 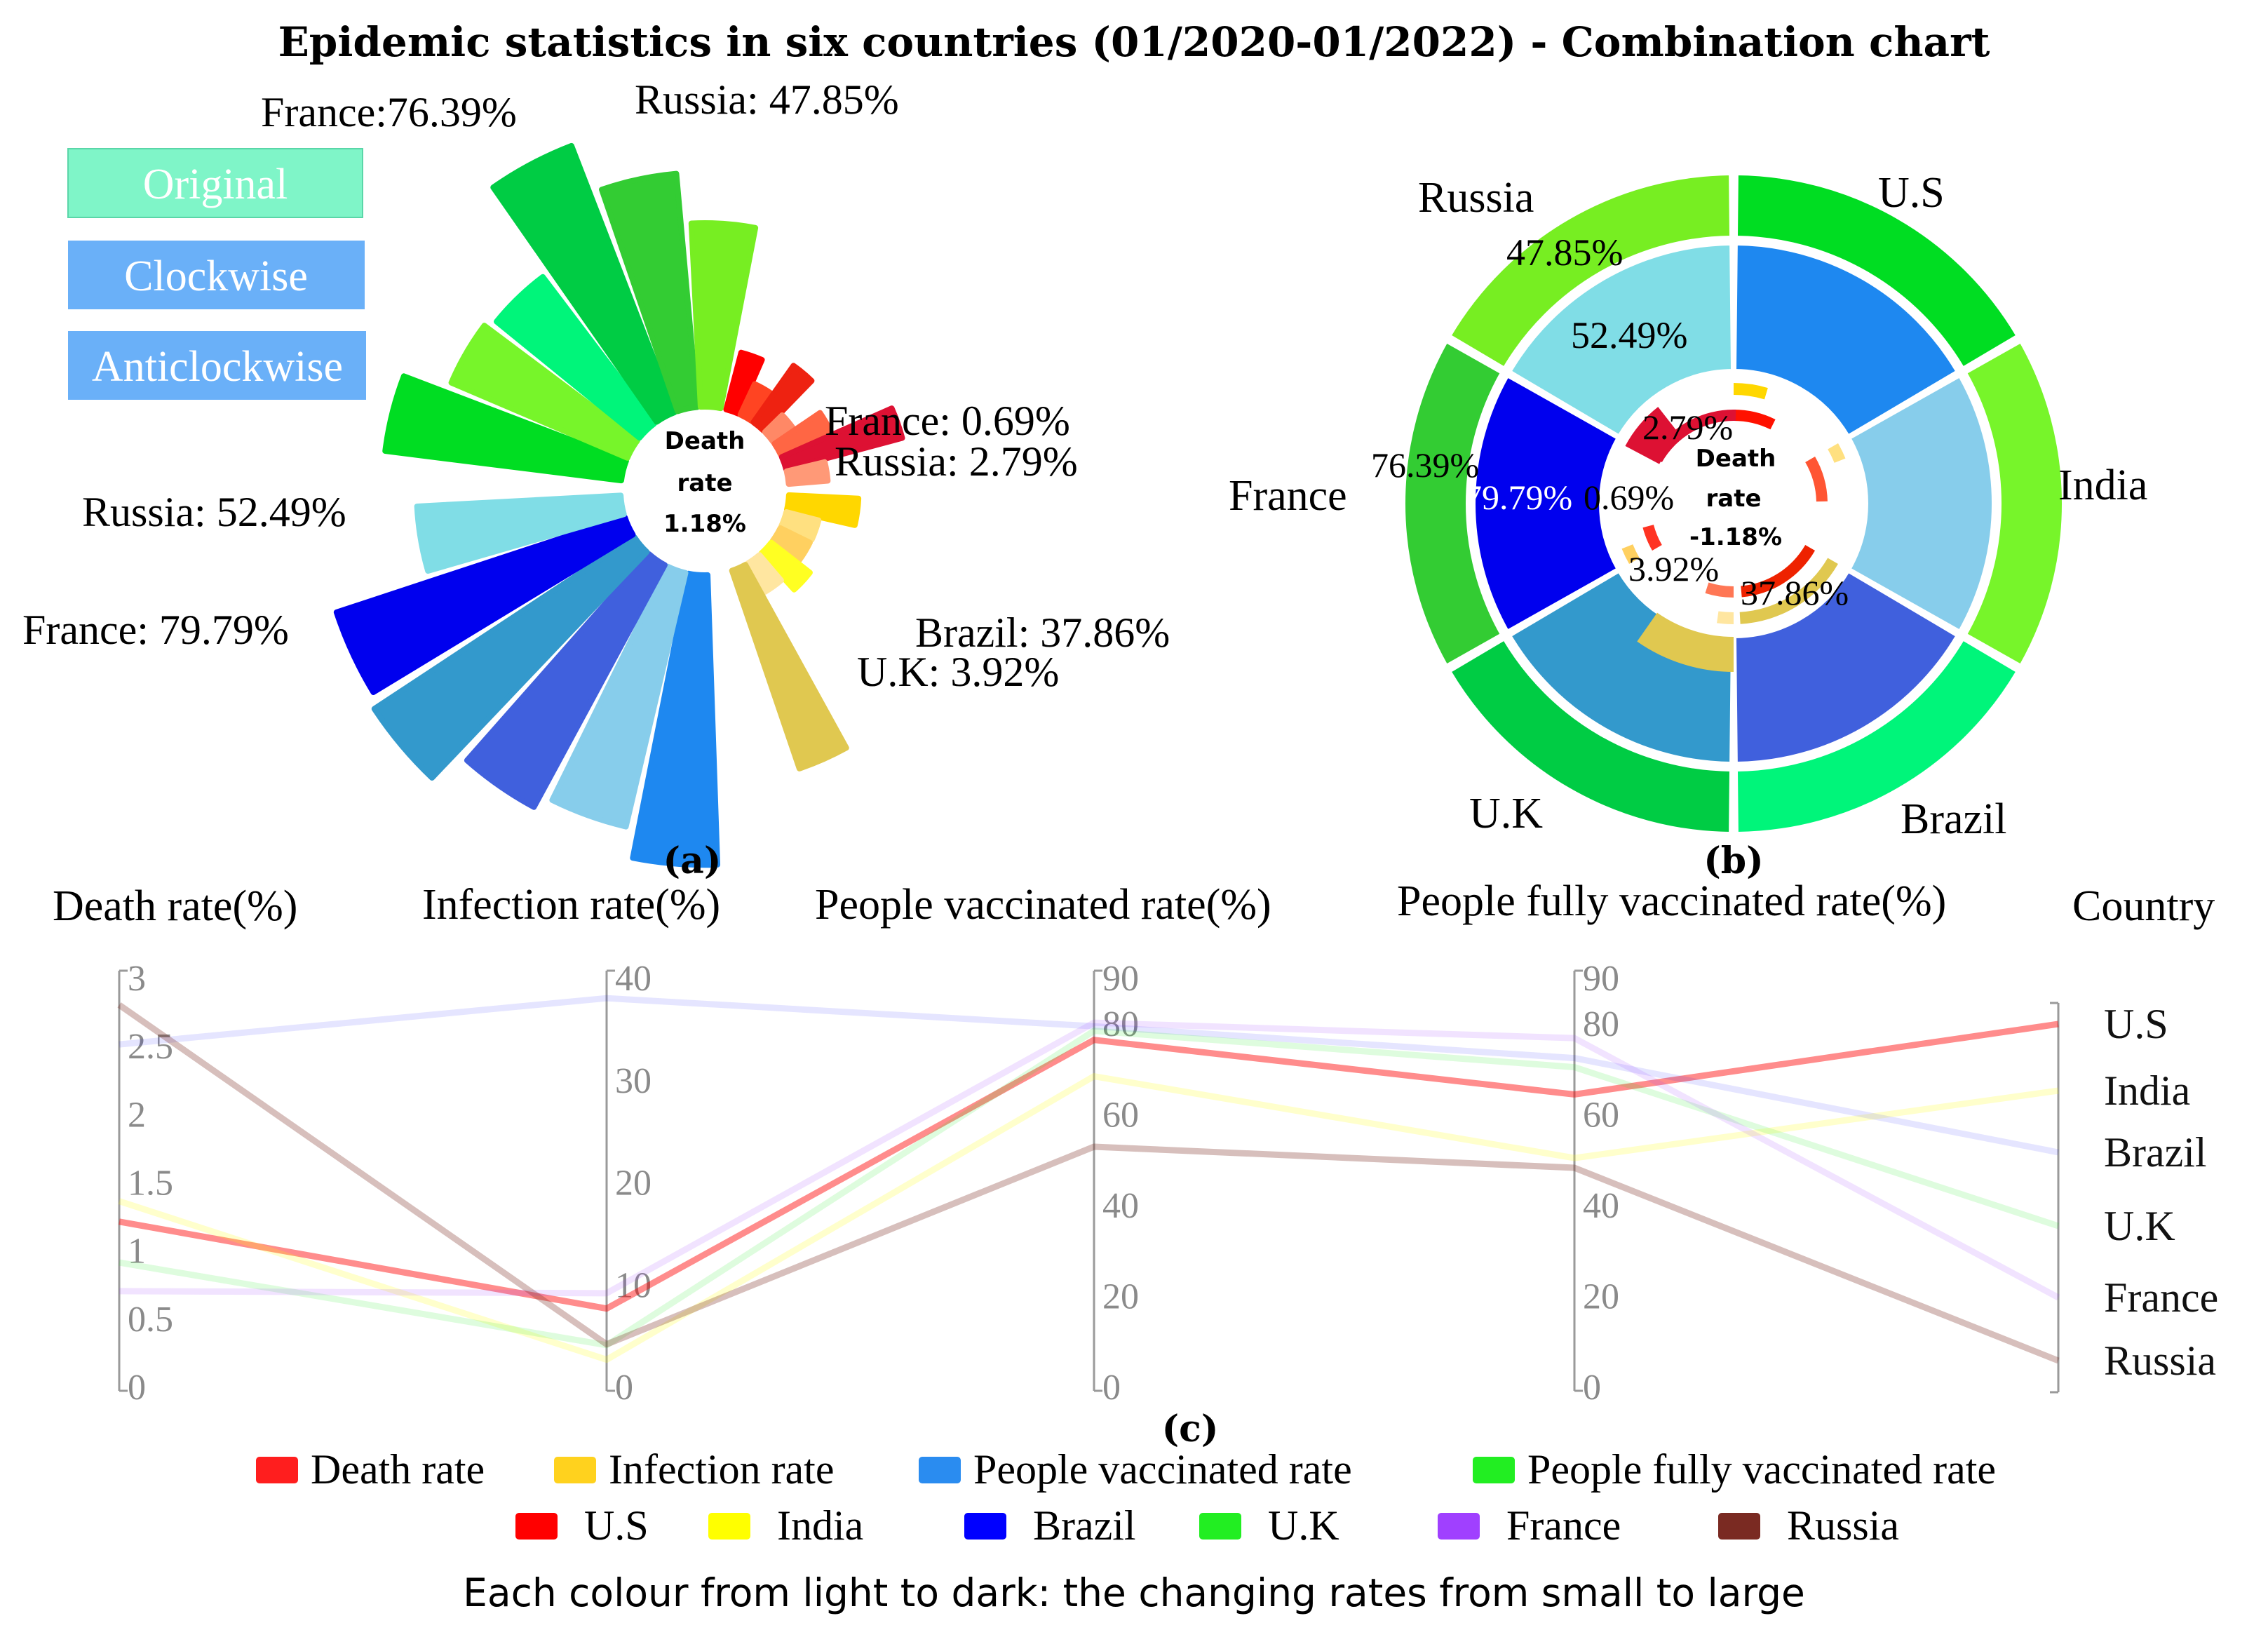 I want to click on tick-label-0-0: 0, so click(x=137, y=1388).